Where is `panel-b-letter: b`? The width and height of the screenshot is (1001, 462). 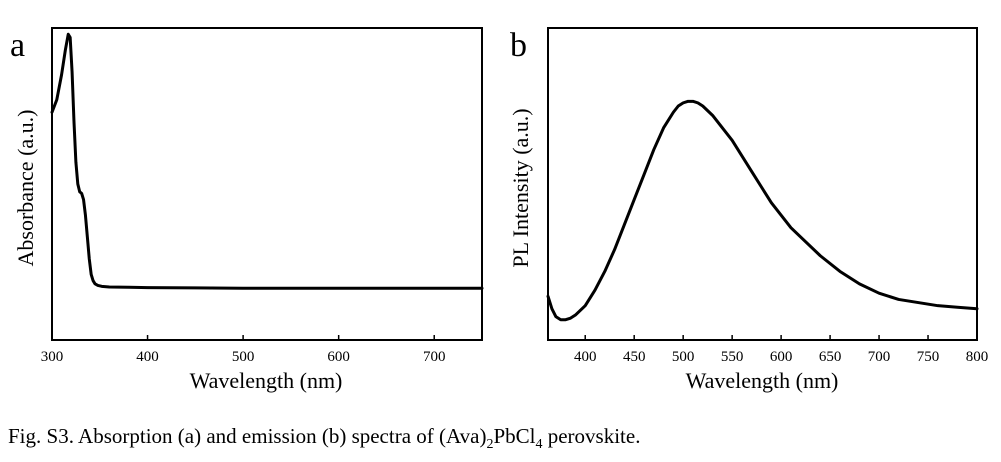
panel-b-letter: b is located at coordinates (518, 45).